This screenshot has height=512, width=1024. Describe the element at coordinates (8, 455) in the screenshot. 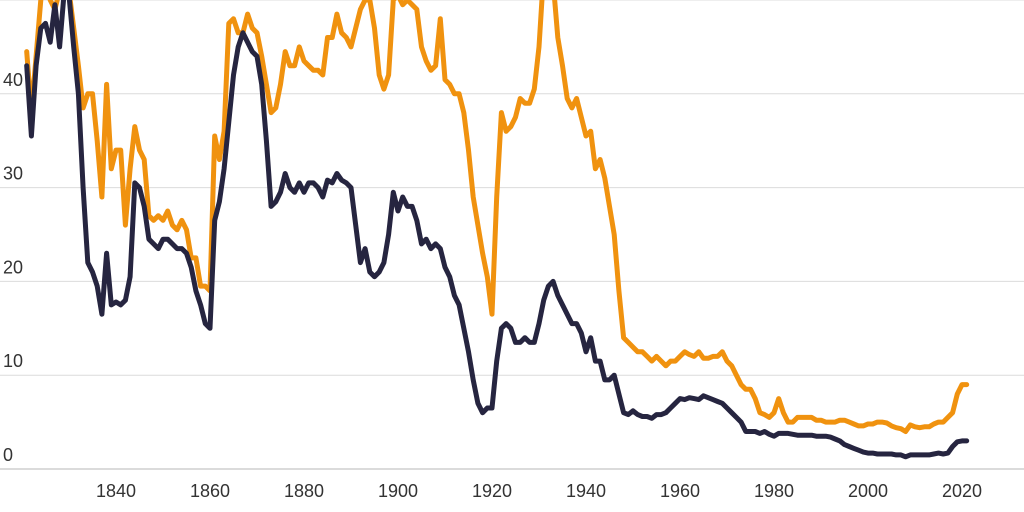

I see `y-tick-label: 0` at that location.